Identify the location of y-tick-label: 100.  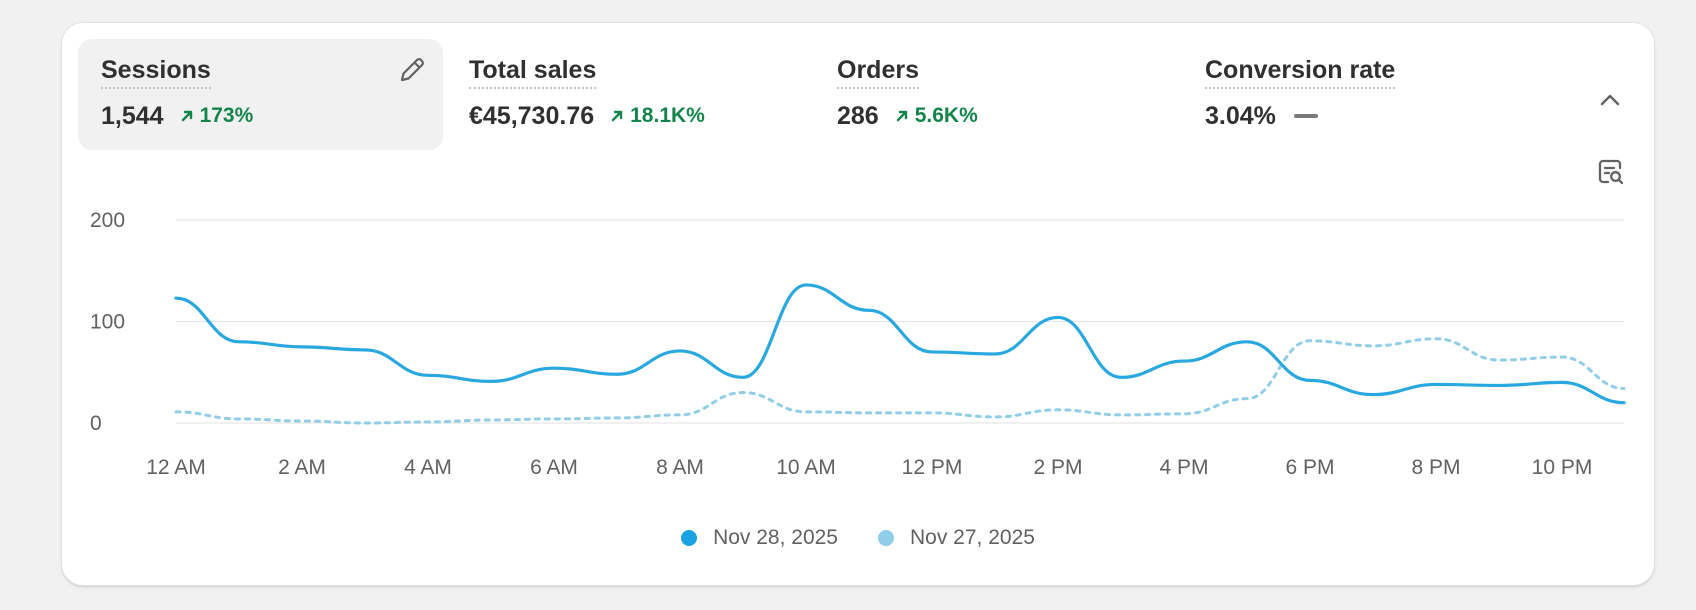
(107, 322).